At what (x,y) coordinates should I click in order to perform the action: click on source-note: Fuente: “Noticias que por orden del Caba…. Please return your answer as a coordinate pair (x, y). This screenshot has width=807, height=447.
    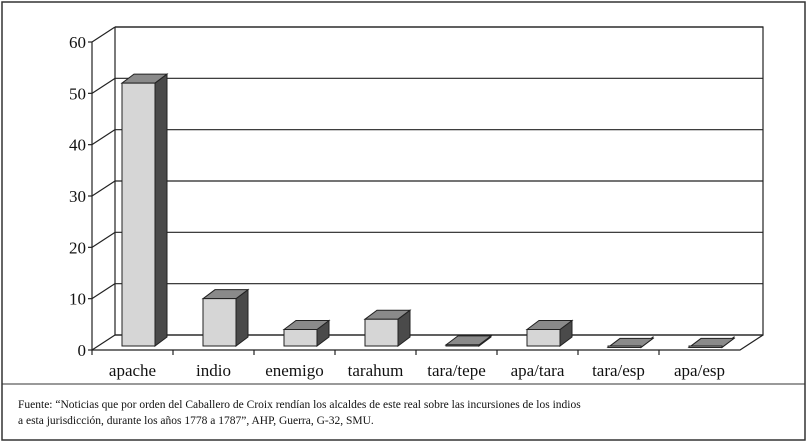
    Looking at the image, I should click on (299, 405).